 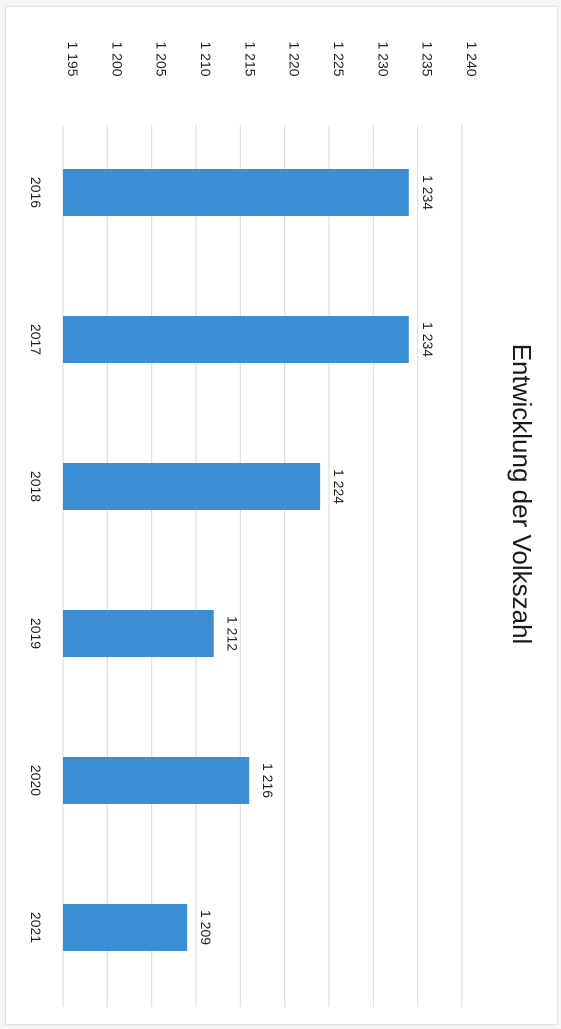 I want to click on y-tick-label: 1 230, so click(x=383, y=58).